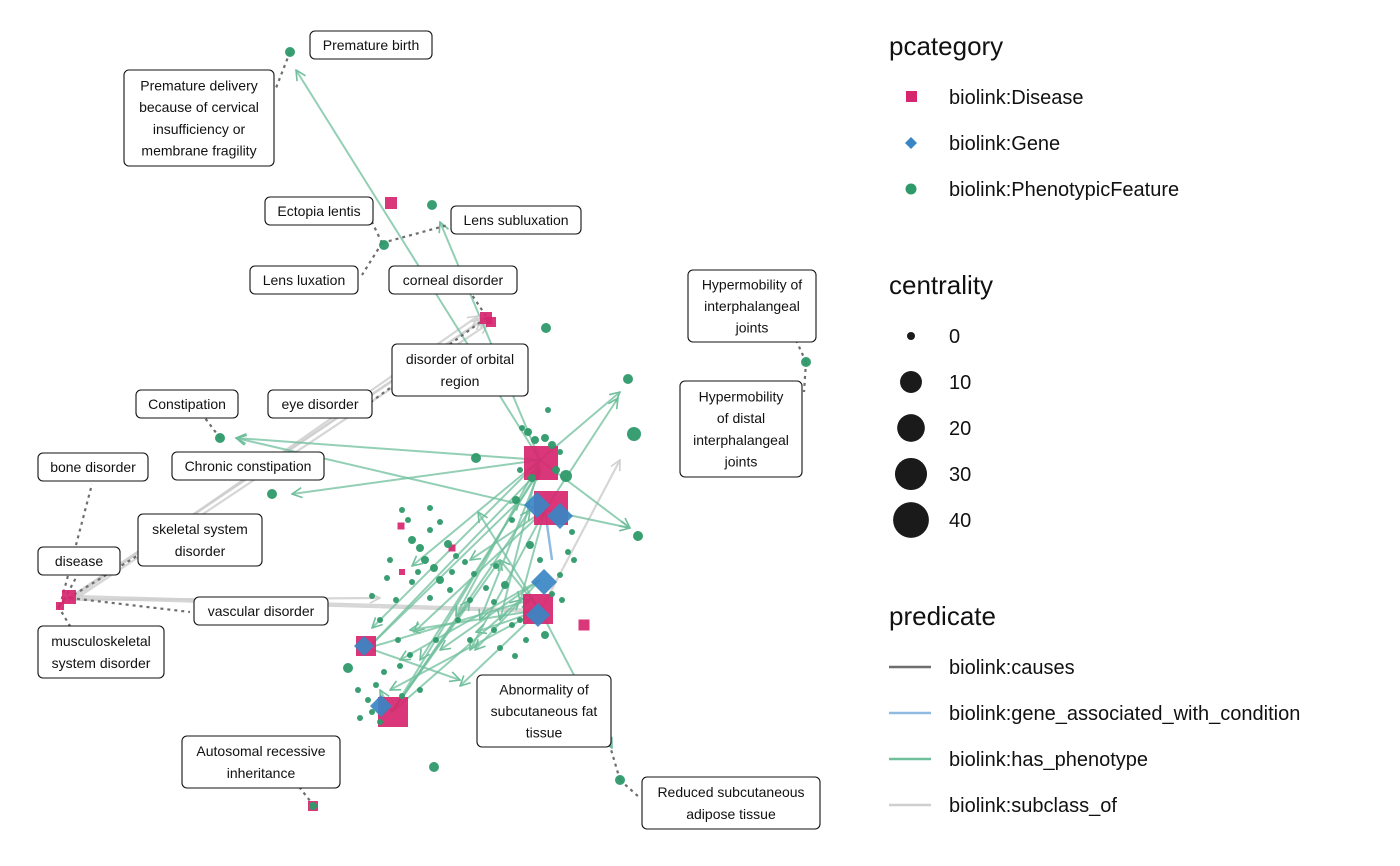  Describe the element at coordinates (199, 129) in the screenshot. I see `node-label-text: insufficiency or` at that location.